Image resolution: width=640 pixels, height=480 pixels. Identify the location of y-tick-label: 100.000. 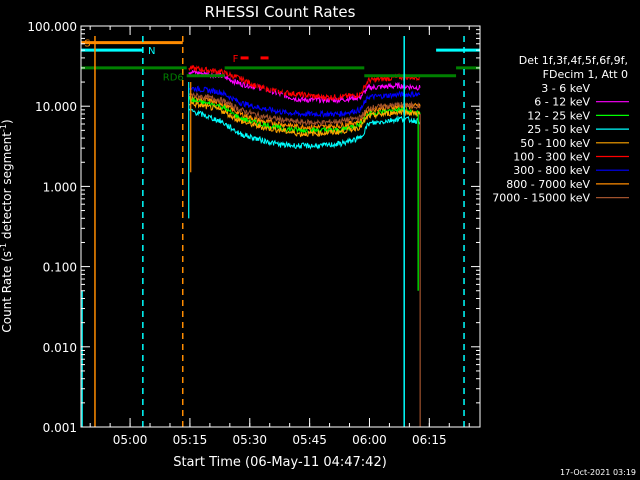
(52, 27).